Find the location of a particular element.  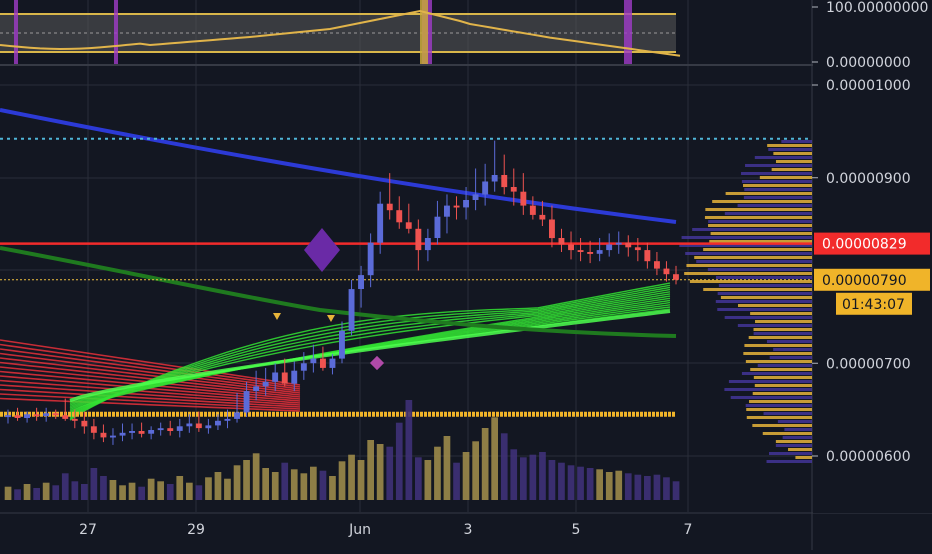

down-triangle-marker is located at coordinates (277, 316).